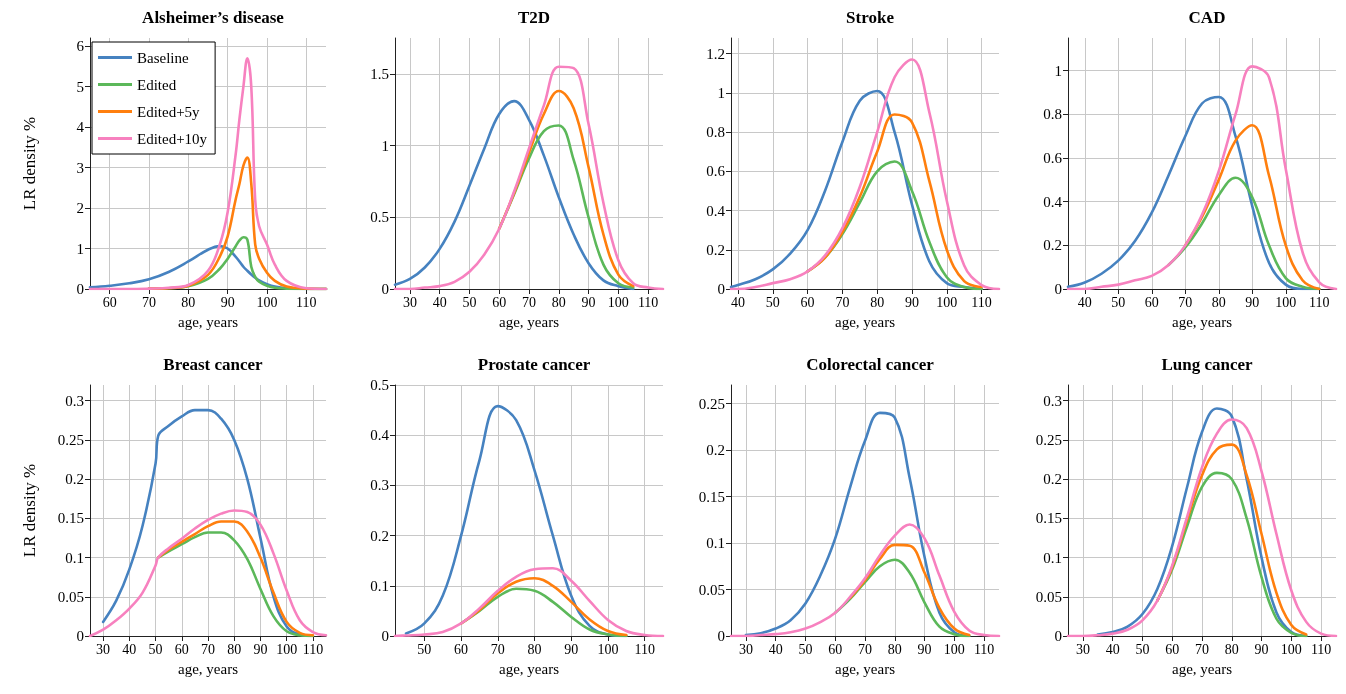 This screenshot has height=694, width=1346. What do you see at coordinates (716, 171) in the screenshot?
I see `y-tick-label: 0.6` at bounding box center [716, 171].